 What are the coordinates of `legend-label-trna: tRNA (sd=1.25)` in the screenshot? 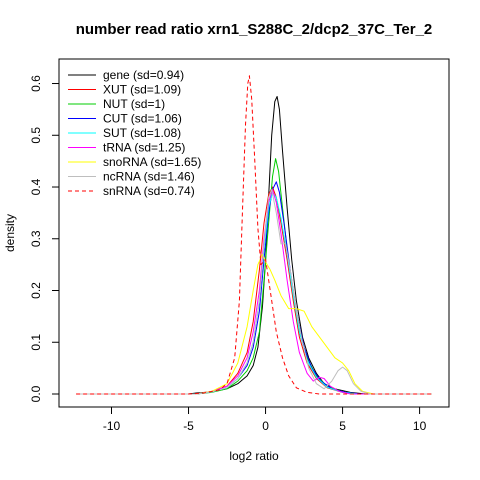 It's located at (144, 148).